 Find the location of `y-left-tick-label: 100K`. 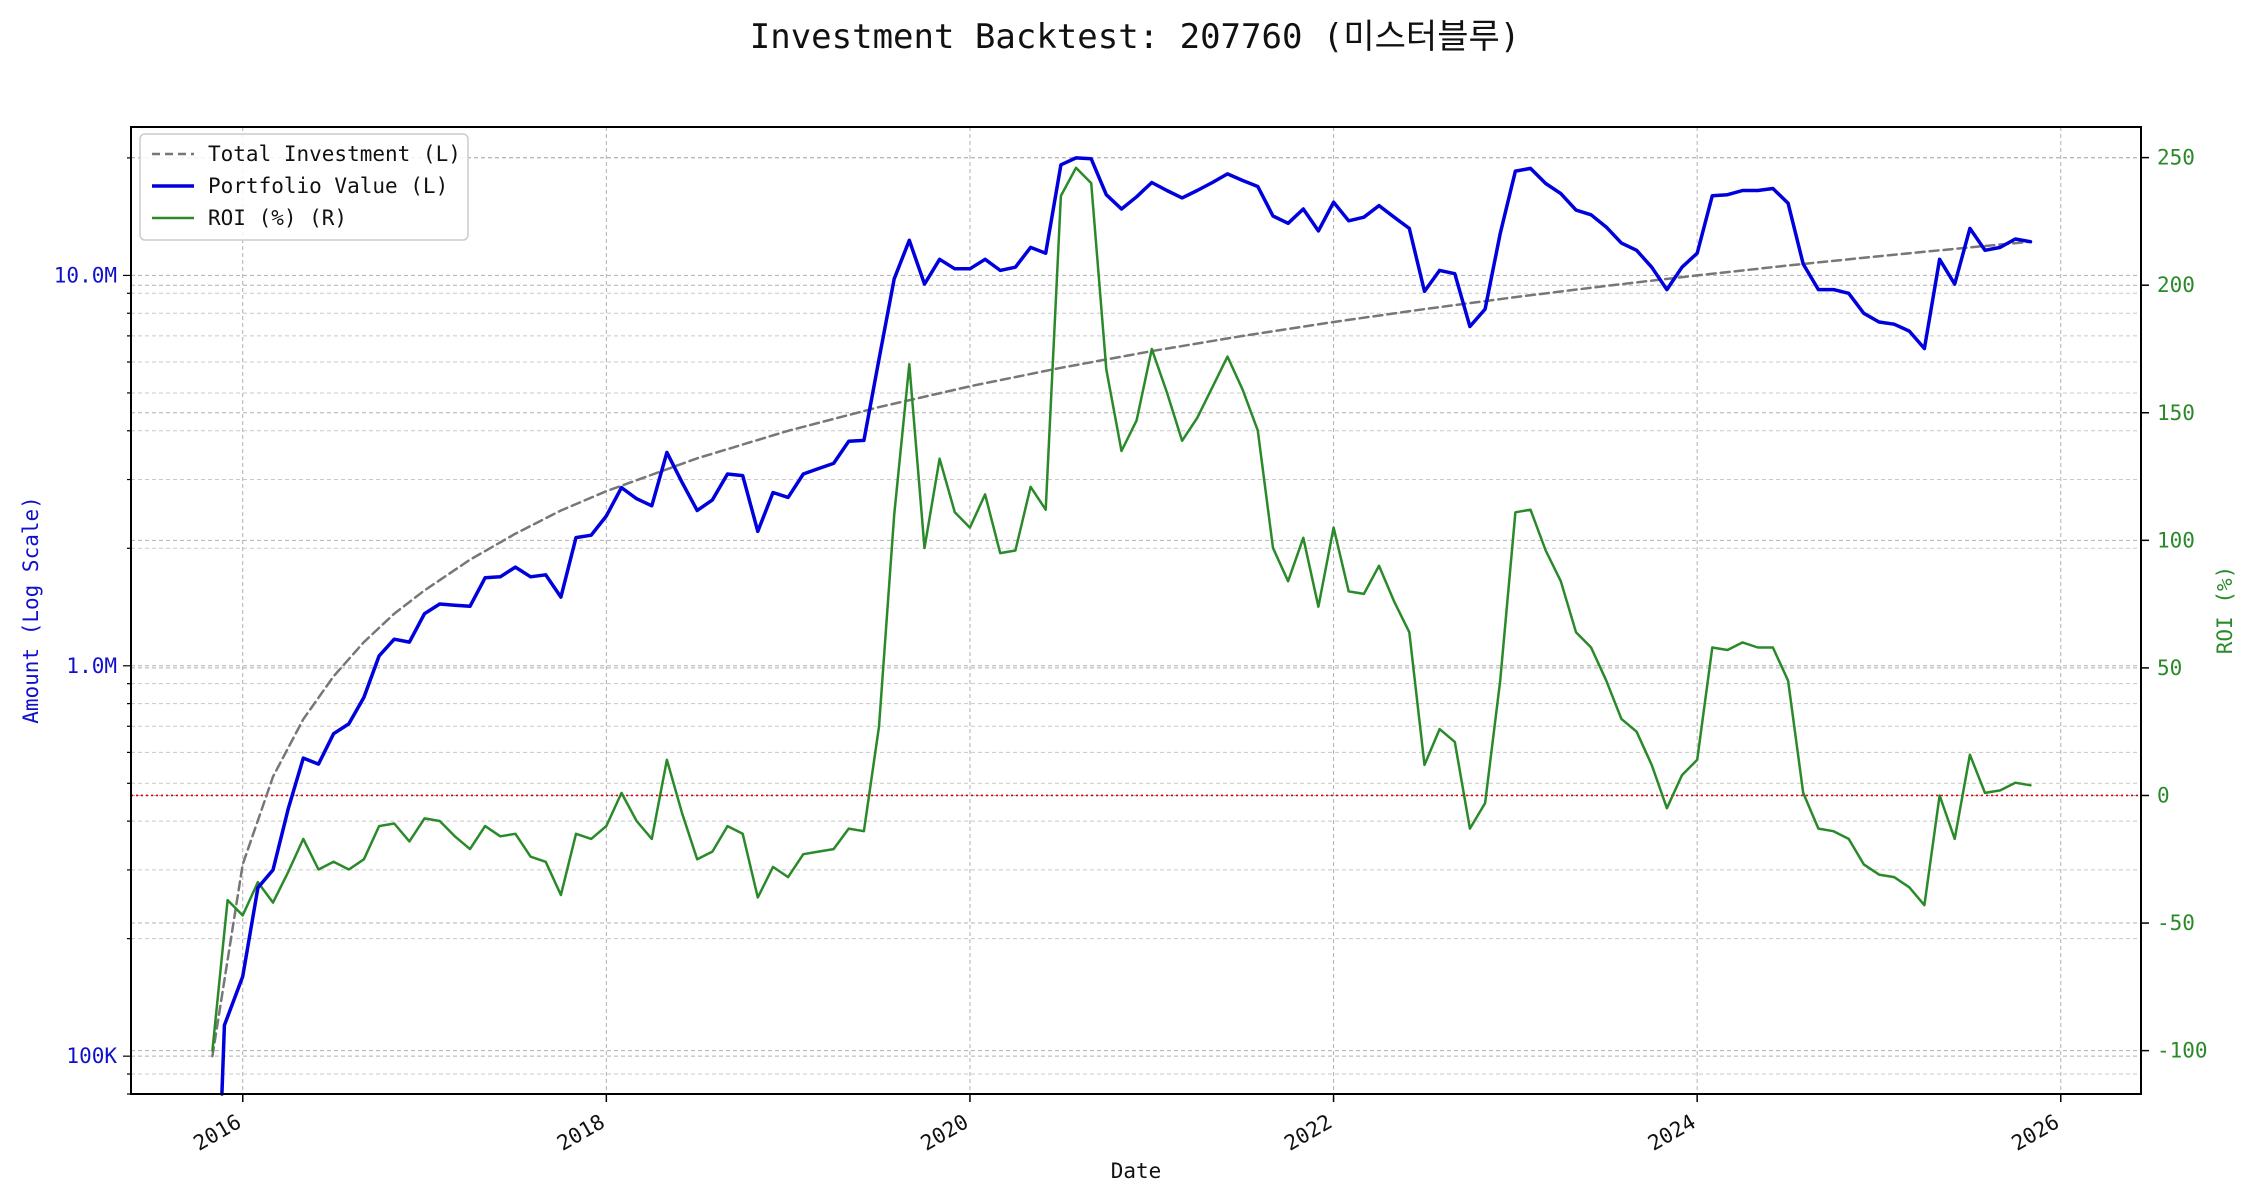

y-left-tick-label: 100K is located at coordinates (91, 1056).